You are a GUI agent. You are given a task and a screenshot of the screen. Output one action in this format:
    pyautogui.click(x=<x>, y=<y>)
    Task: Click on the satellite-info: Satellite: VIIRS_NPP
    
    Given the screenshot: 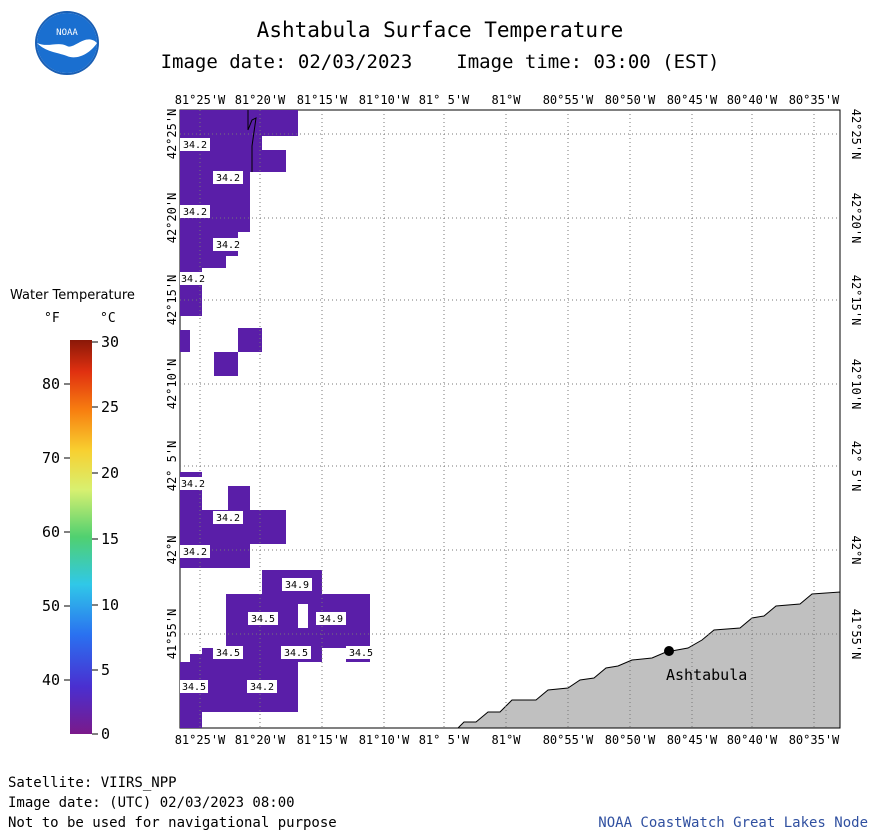 What is the action you would take?
    pyautogui.click(x=92, y=783)
    